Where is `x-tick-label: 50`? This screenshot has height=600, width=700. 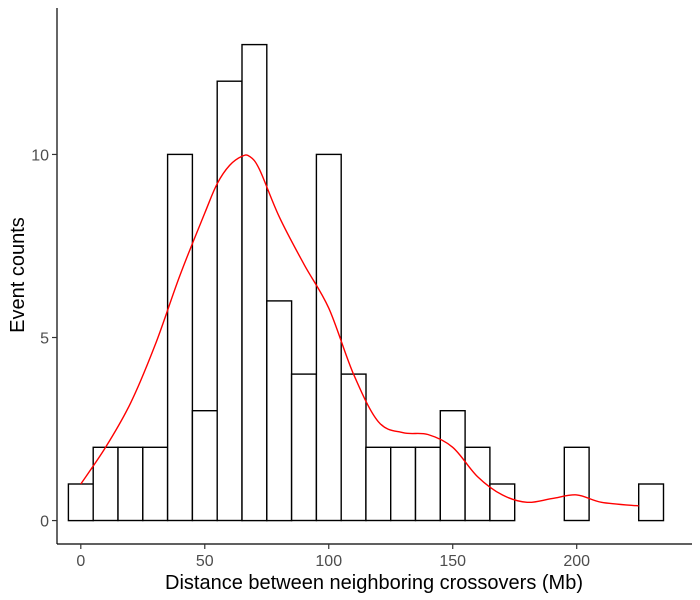 x-tick-label: 50 is located at coordinates (205, 561).